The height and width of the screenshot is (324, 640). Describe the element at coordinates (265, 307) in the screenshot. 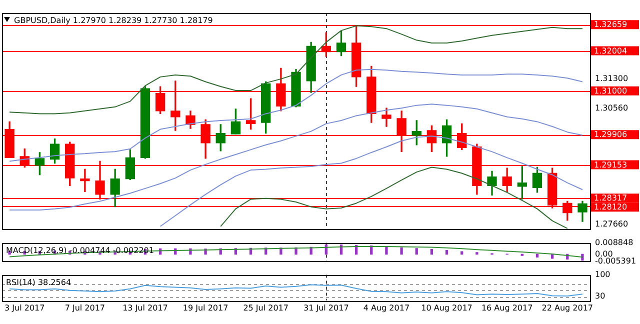

I see `x-tick-label: 25 Jul 2017` at that location.